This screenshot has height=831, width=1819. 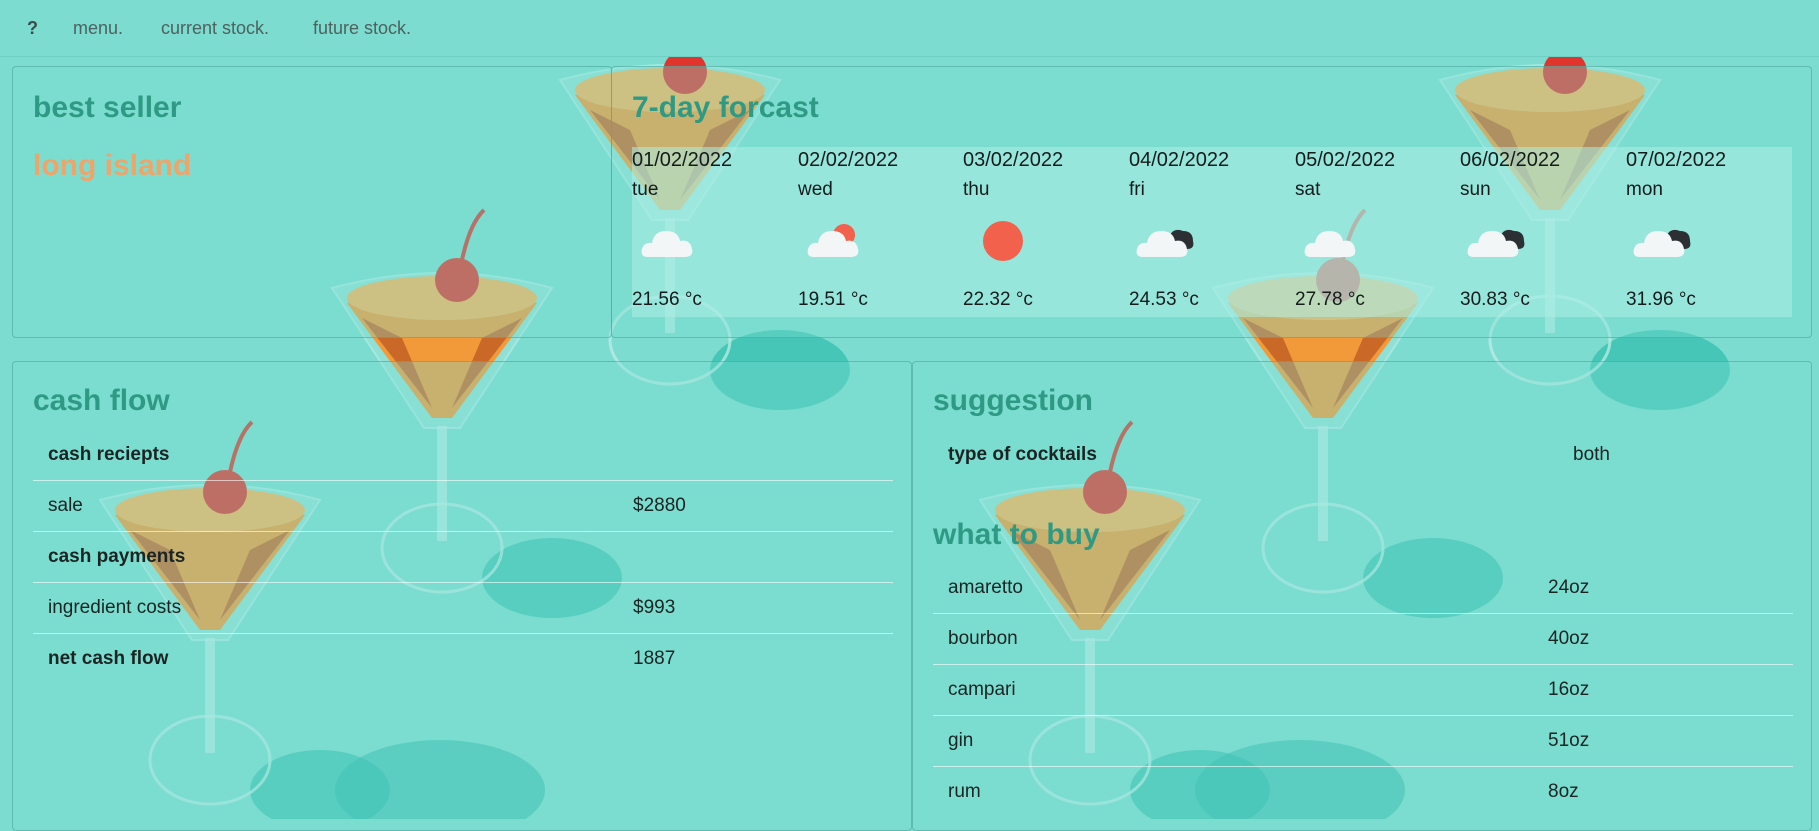 I want to click on forecast-temp: 30.83 °c, so click(x=1495, y=299).